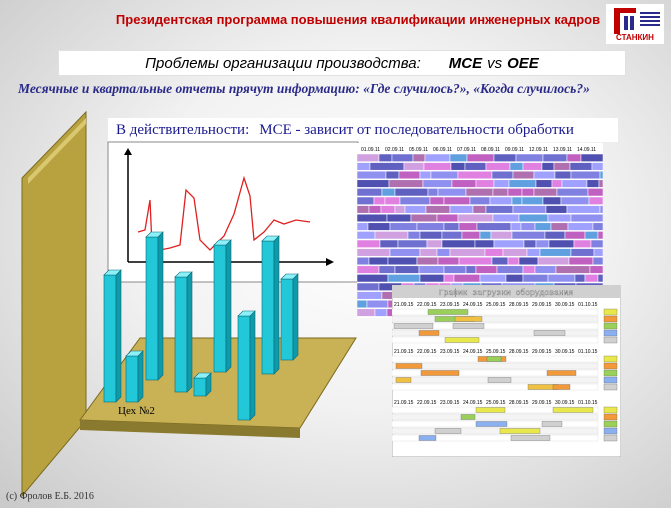 Image resolution: width=671 pixels, height=508 pixels. What do you see at coordinates (473, 305) in the screenshot?
I see `schedule-bottom-date: 24.09.15` at bounding box center [473, 305].